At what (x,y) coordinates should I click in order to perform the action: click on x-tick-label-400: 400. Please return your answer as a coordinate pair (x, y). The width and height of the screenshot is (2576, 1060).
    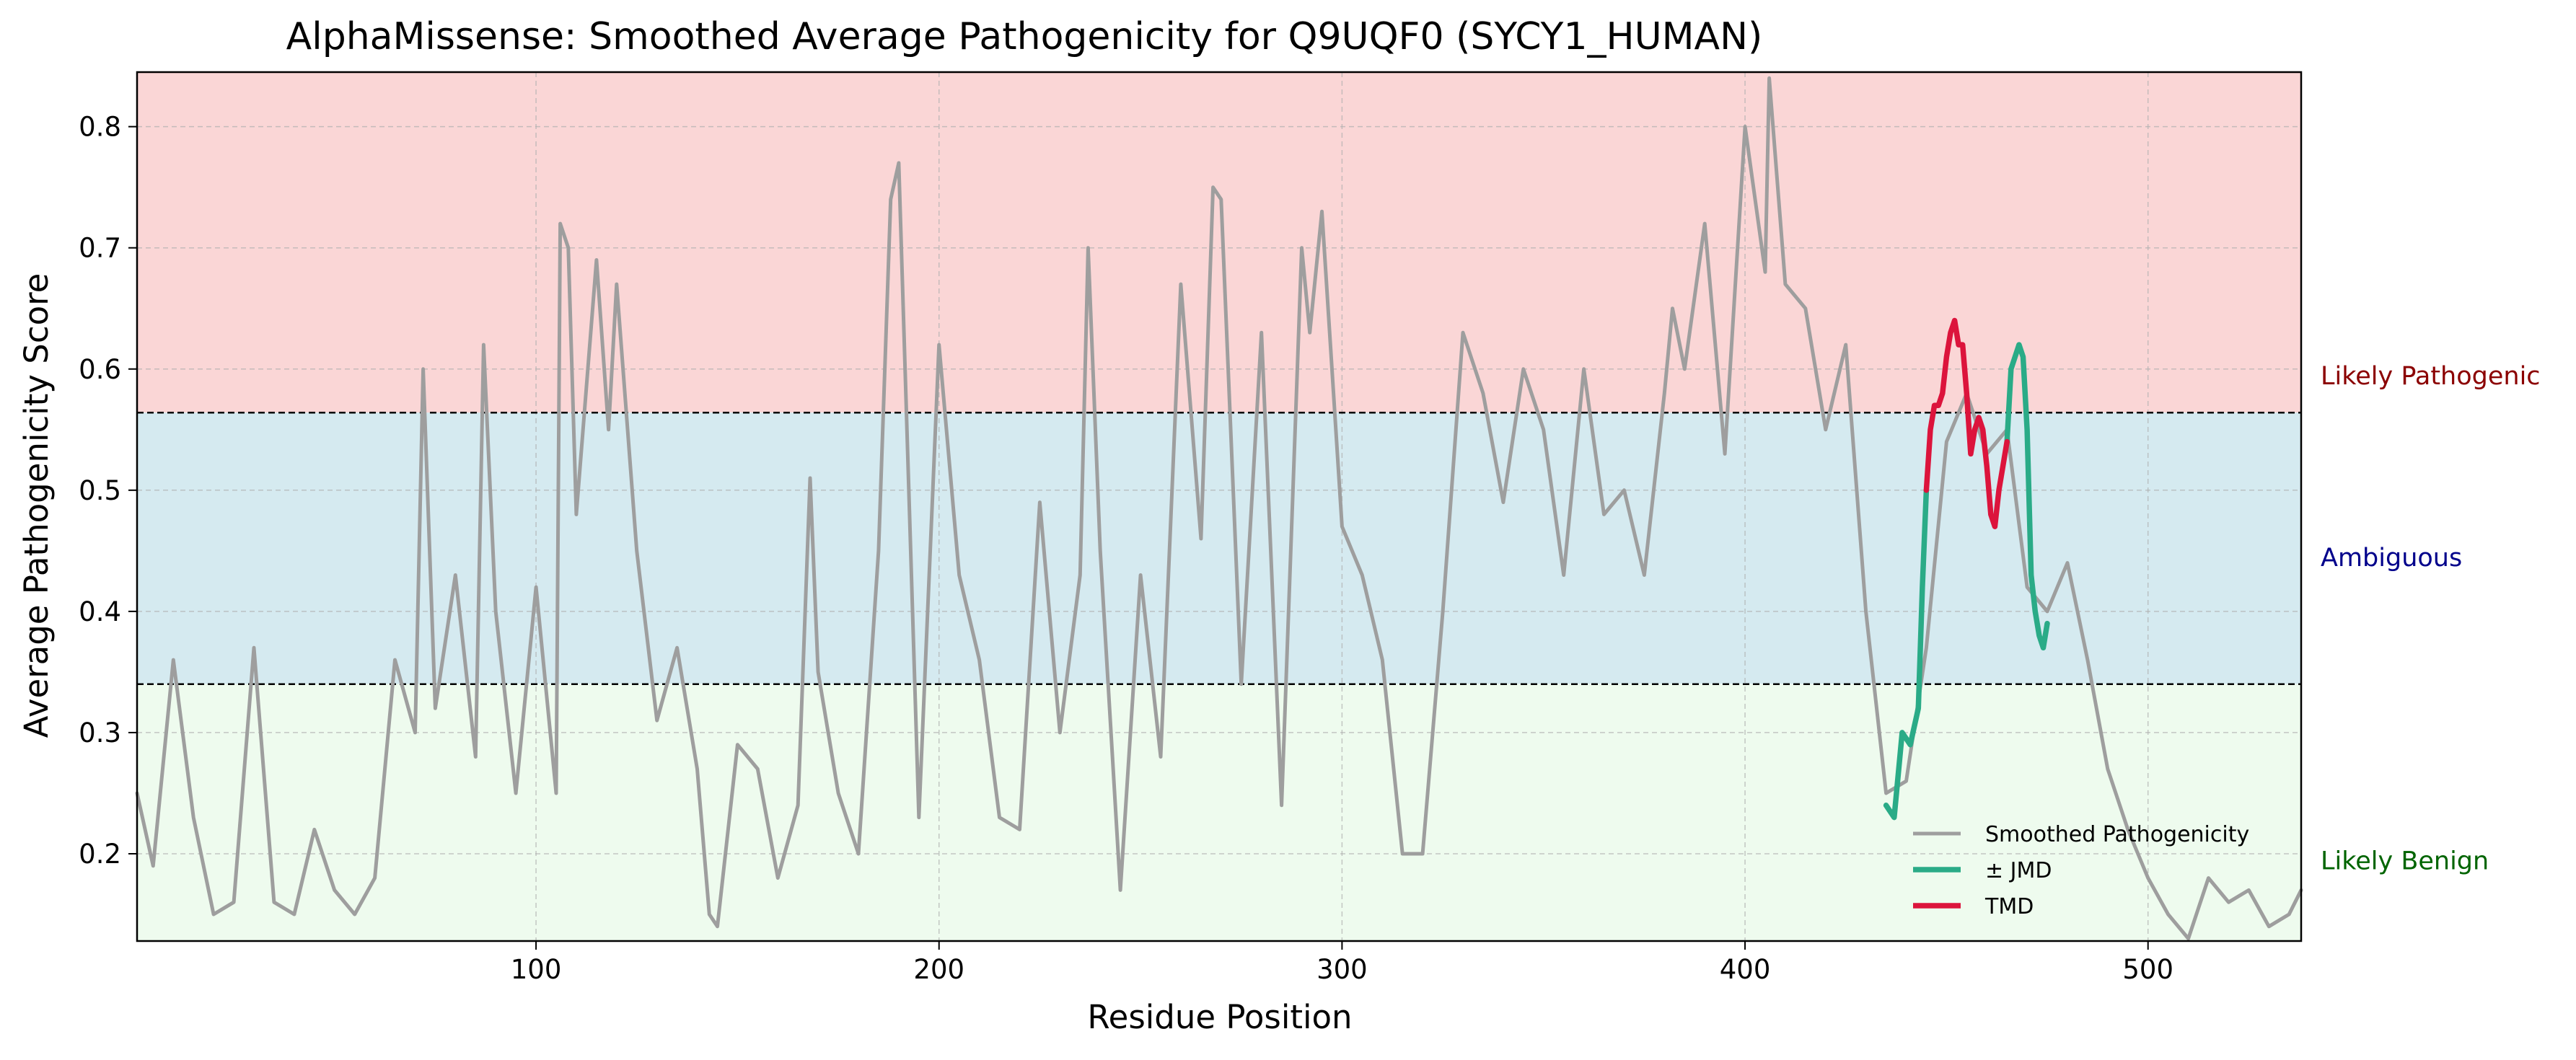
    Looking at the image, I should click on (1745, 969).